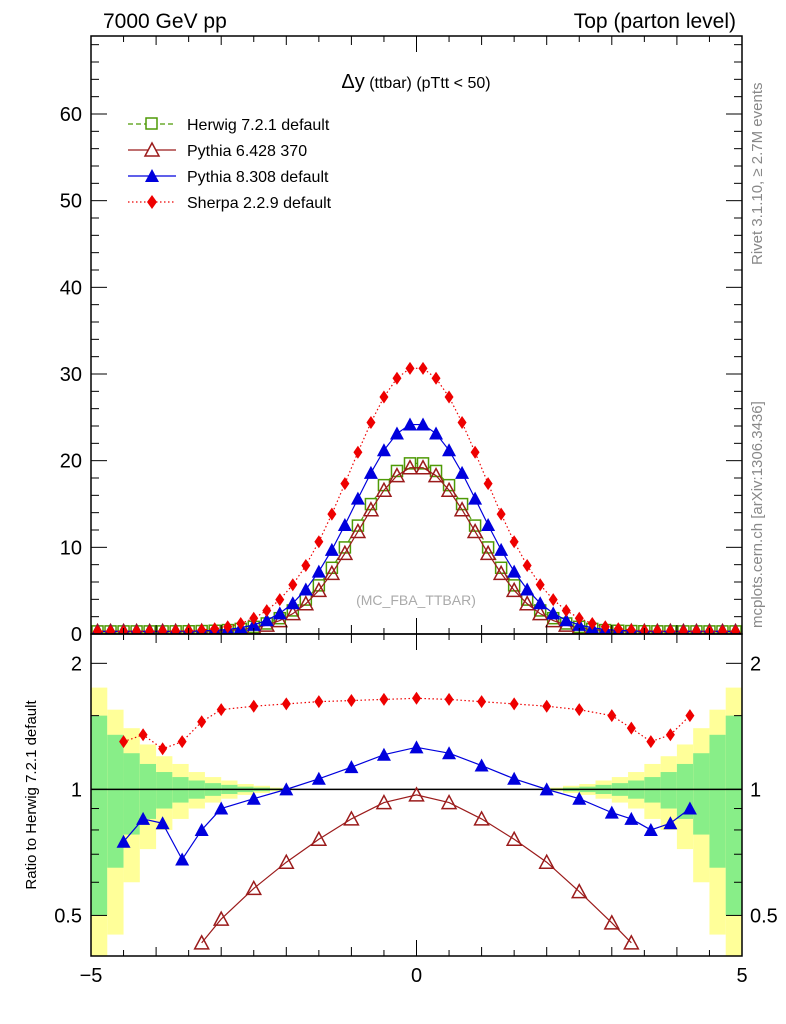  What do you see at coordinates (68, 916) in the screenshot?
I see `ratio-y-tick-label-left: 0.5` at bounding box center [68, 916].